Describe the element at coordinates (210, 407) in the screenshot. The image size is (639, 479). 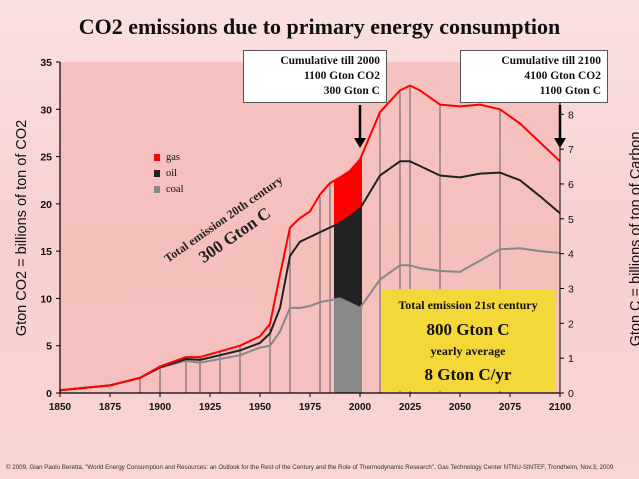
I see `x-tick-label: 1925` at that location.